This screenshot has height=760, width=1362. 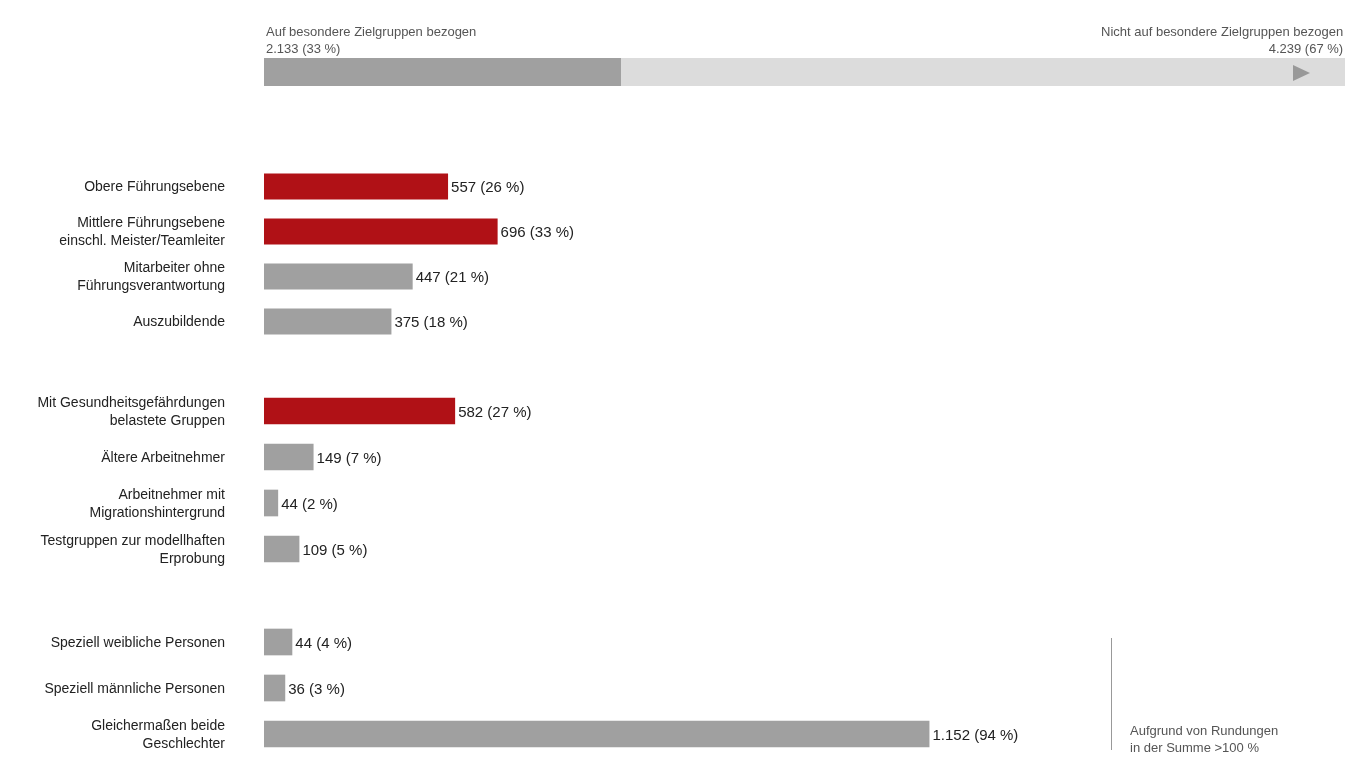 I want to click on y-tick-label: Testgruppen zur modellhaften Erprobung, so click(x=132, y=548).